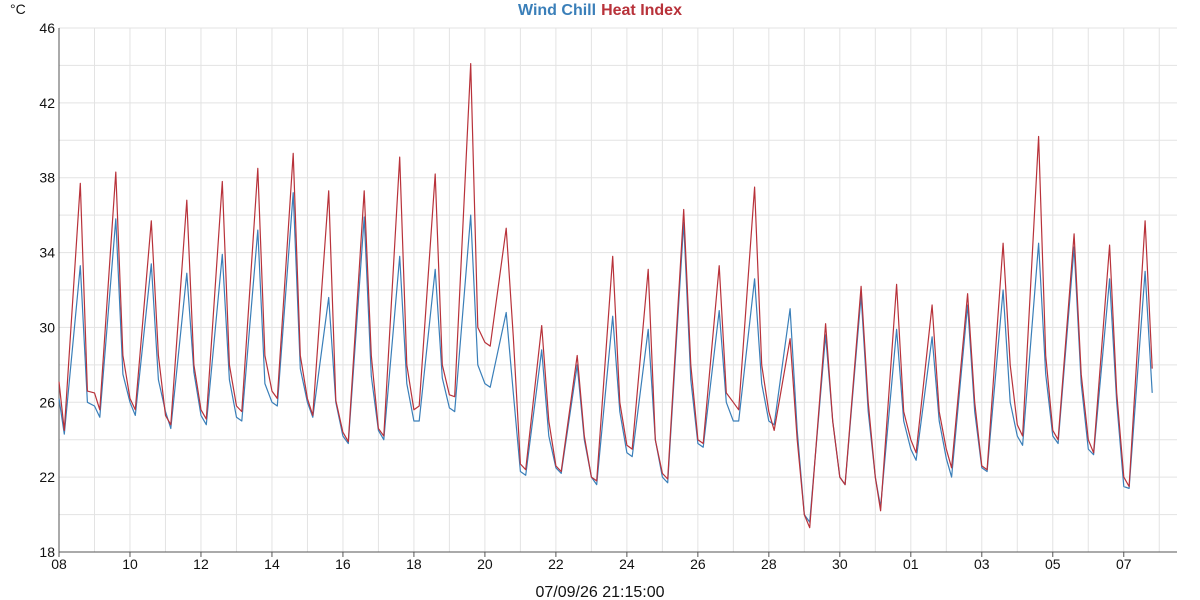 The height and width of the screenshot is (600, 1200). I want to click on x-tick-label: 18, so click(414, 564).